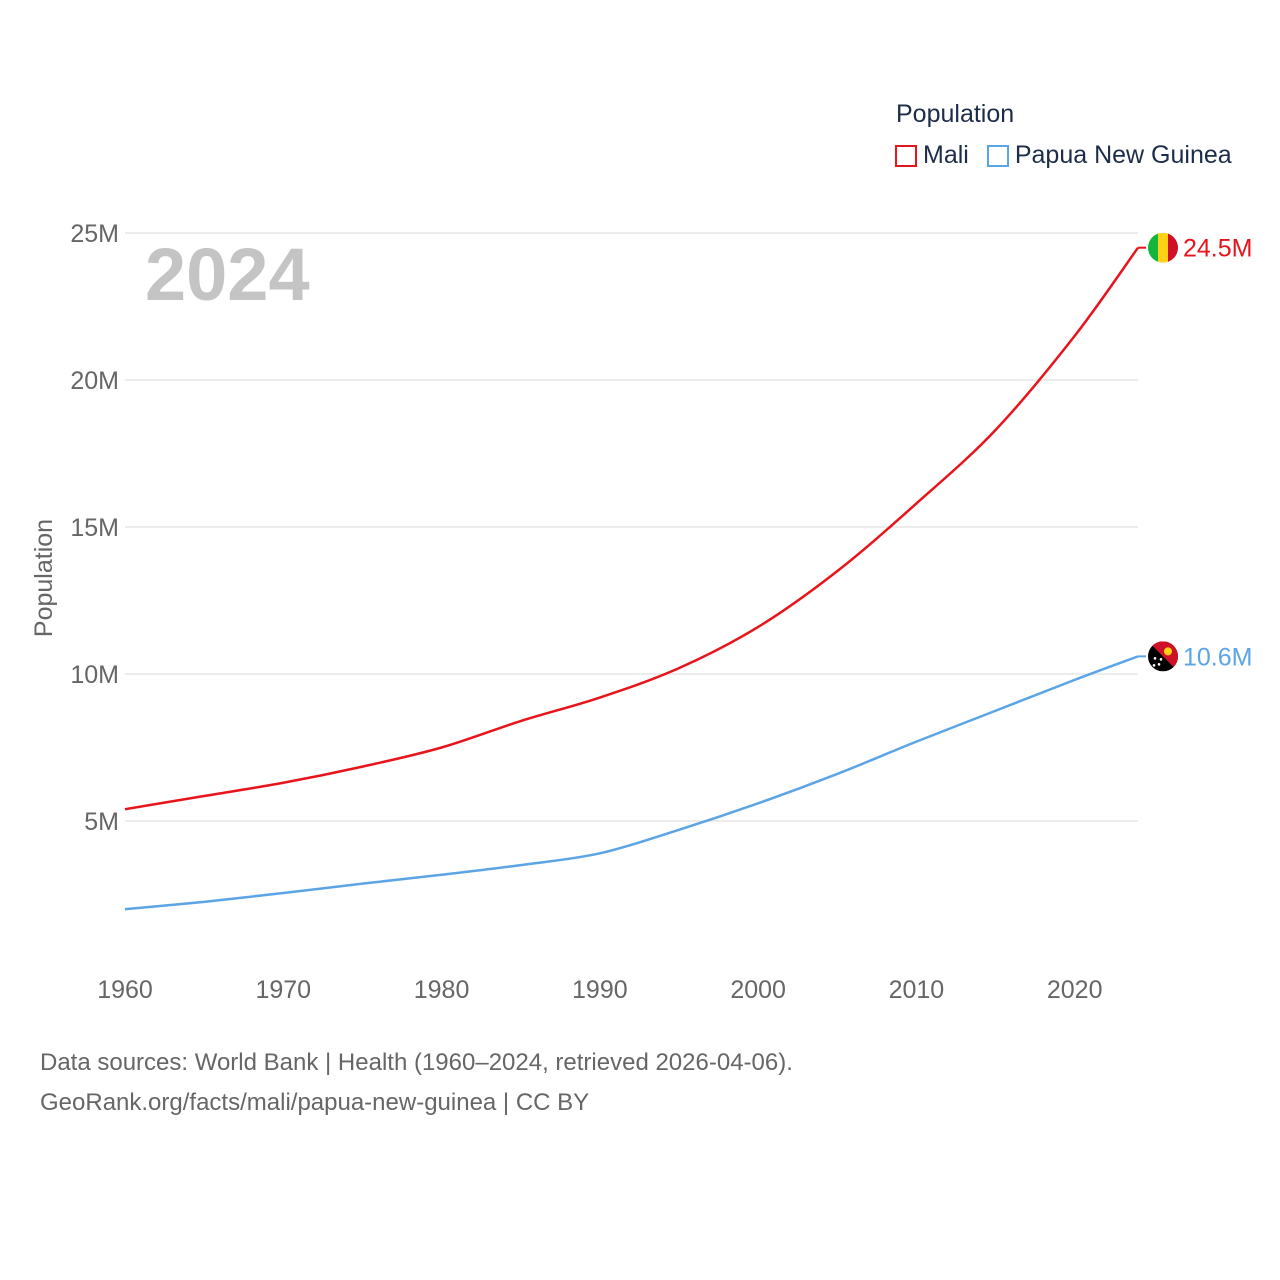  I want to click on end-value-label-mali: 24.5M, so click(1217, 249).